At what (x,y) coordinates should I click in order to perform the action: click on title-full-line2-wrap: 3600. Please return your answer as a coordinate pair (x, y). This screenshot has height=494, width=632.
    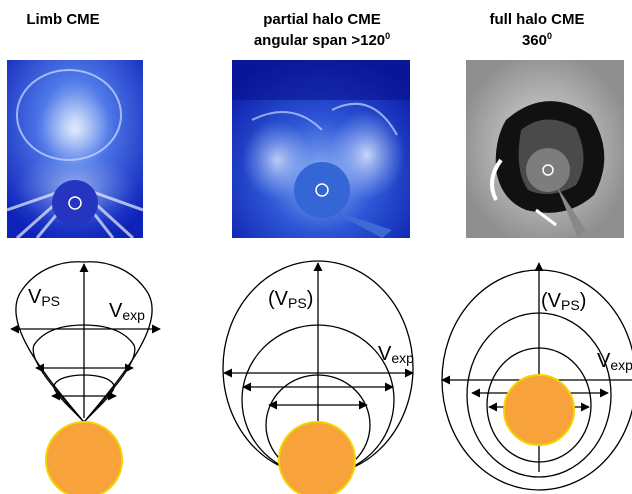
    Looking at the image, I should click on (537, 38).